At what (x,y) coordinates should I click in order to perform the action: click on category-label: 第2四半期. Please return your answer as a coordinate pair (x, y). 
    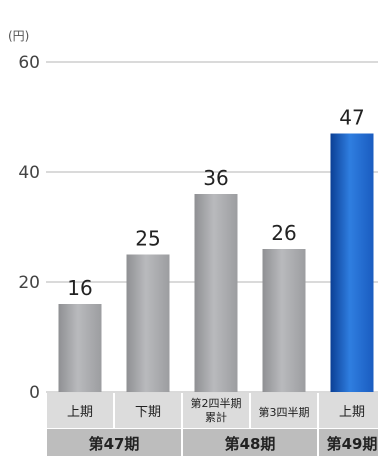
    Looking at the image, I should click on (216, 403).